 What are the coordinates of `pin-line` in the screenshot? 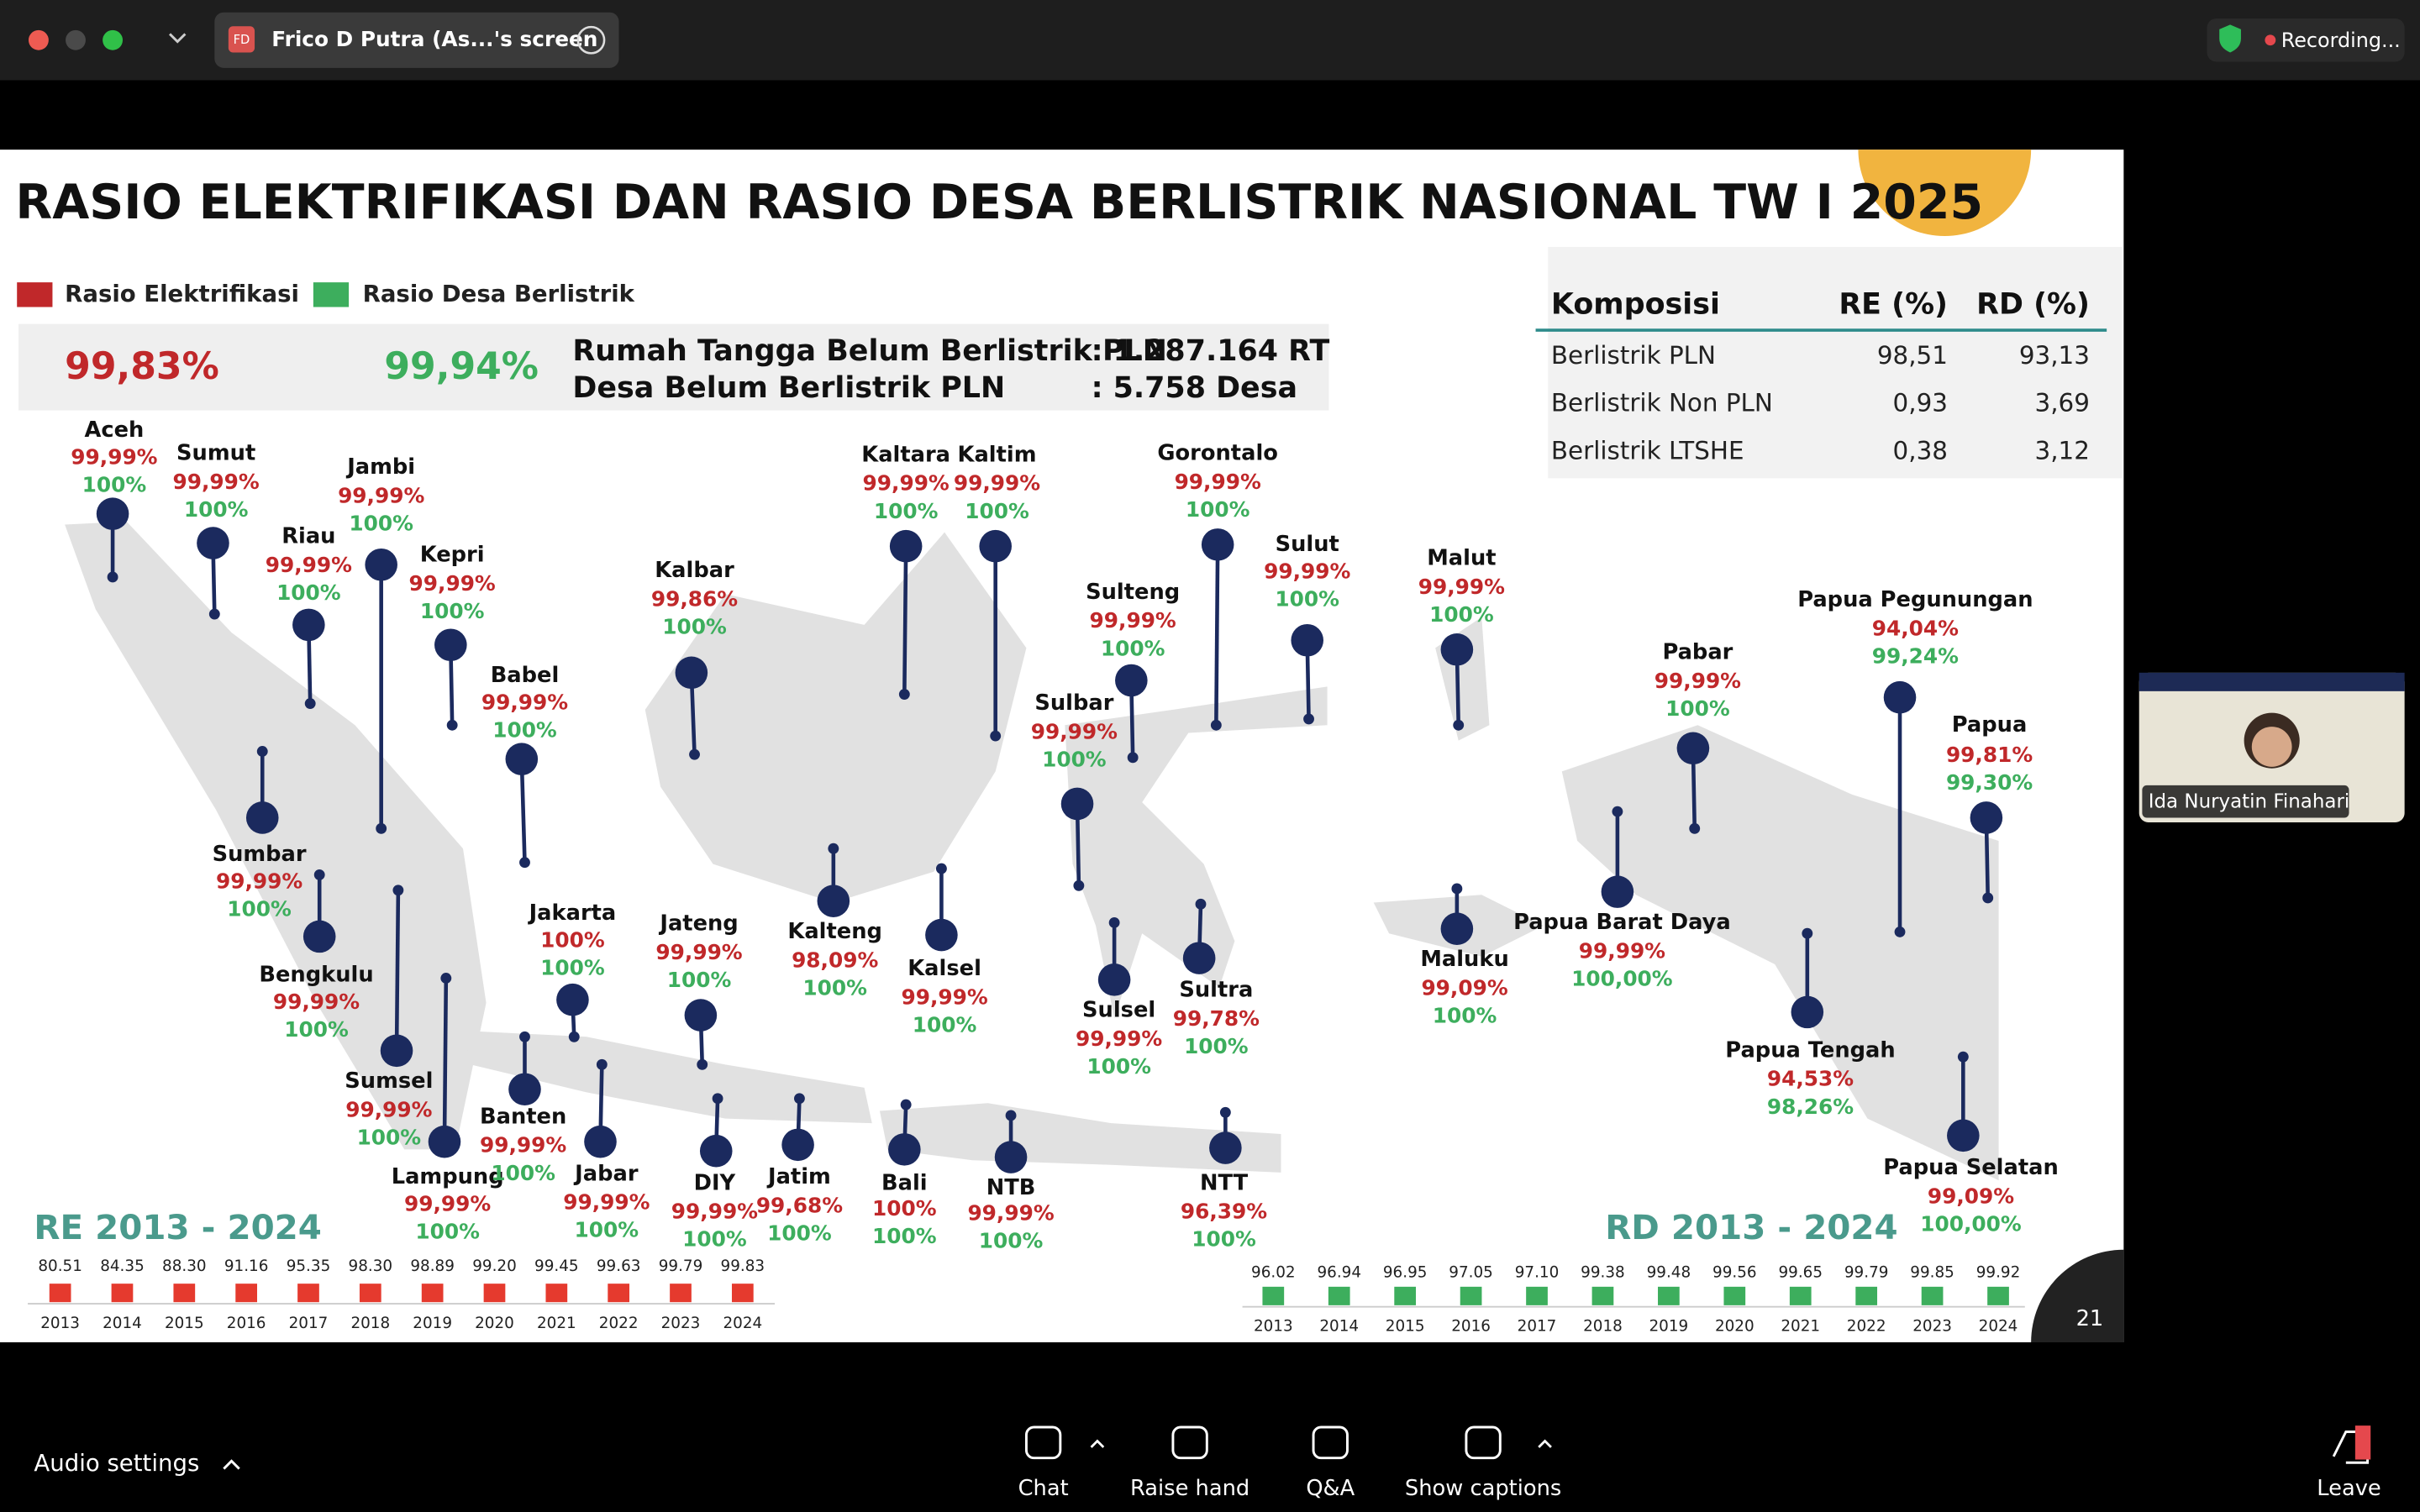 It's located at (905, 620).